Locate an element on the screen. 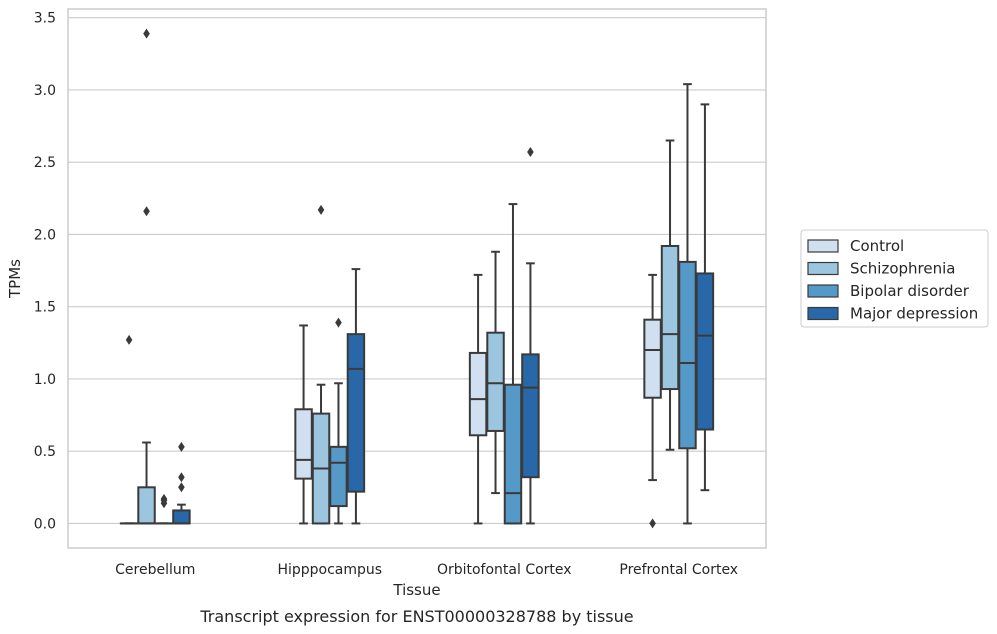 Image resolution: width=997 pixels, height=634 pixels. y-tick-label: 2.5 is located at coordinates (45, 163).